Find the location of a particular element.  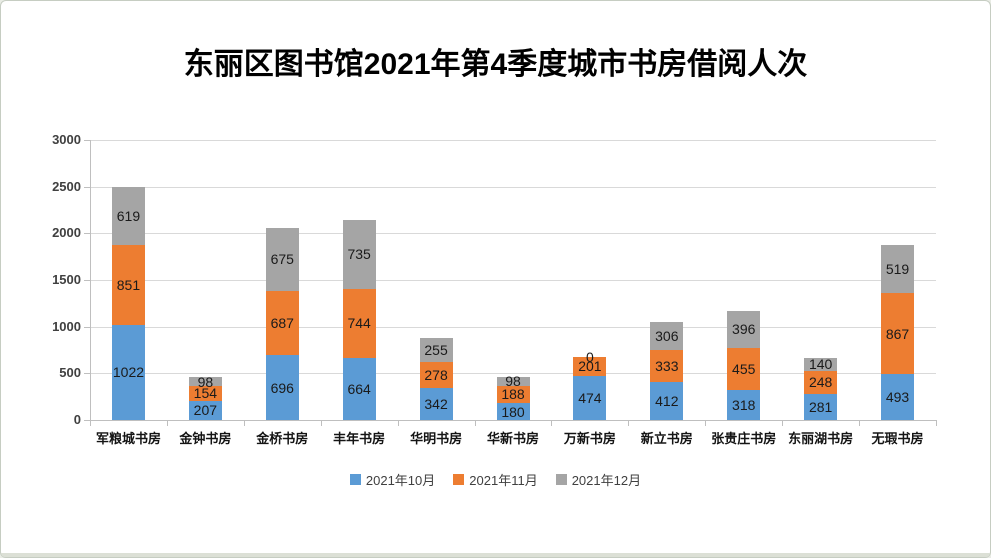

data-label: 154 is located at coordinates (205, 393).